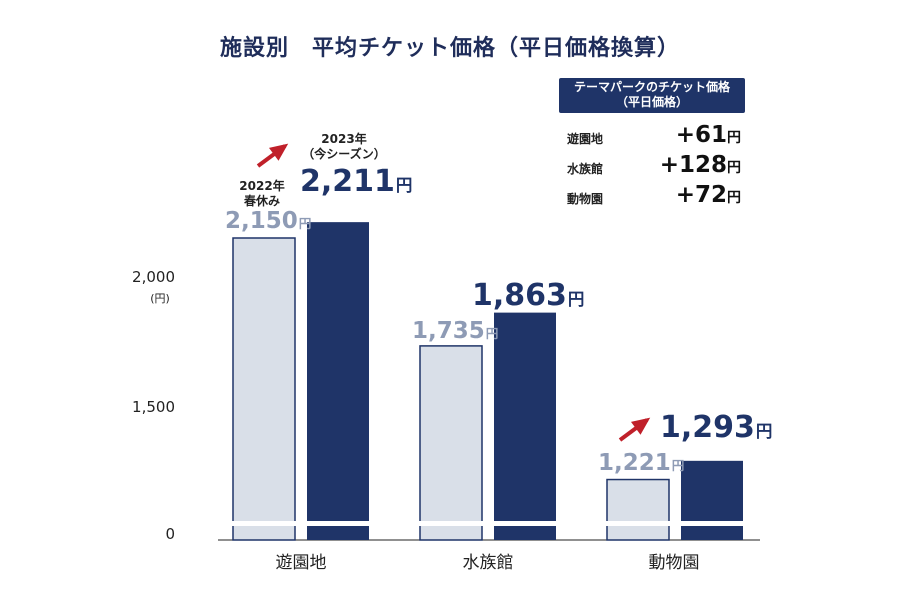  I want to click on curr-note-season: （今シーズン）, so click(344, 154).